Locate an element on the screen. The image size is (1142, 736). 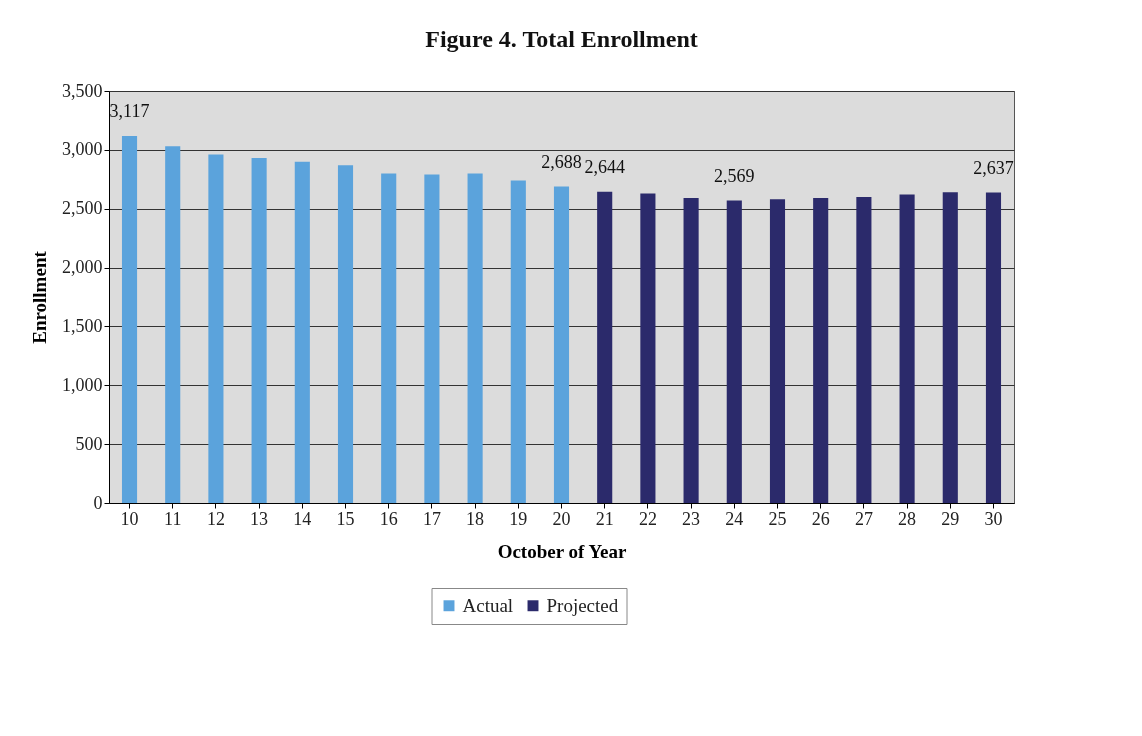
x-tick-label: 10 is located at coordinates (129, 518).